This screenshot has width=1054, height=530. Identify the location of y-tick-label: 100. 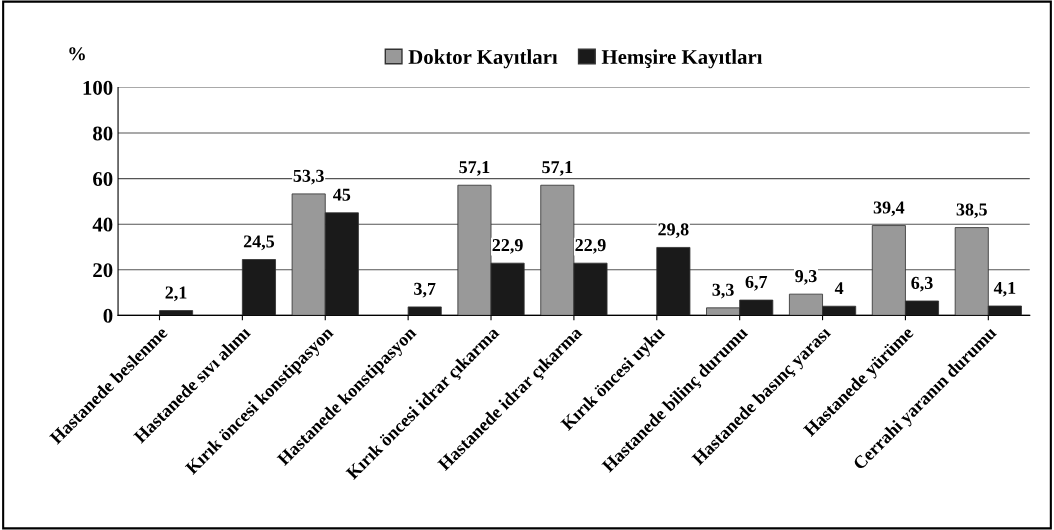
(98, 87).